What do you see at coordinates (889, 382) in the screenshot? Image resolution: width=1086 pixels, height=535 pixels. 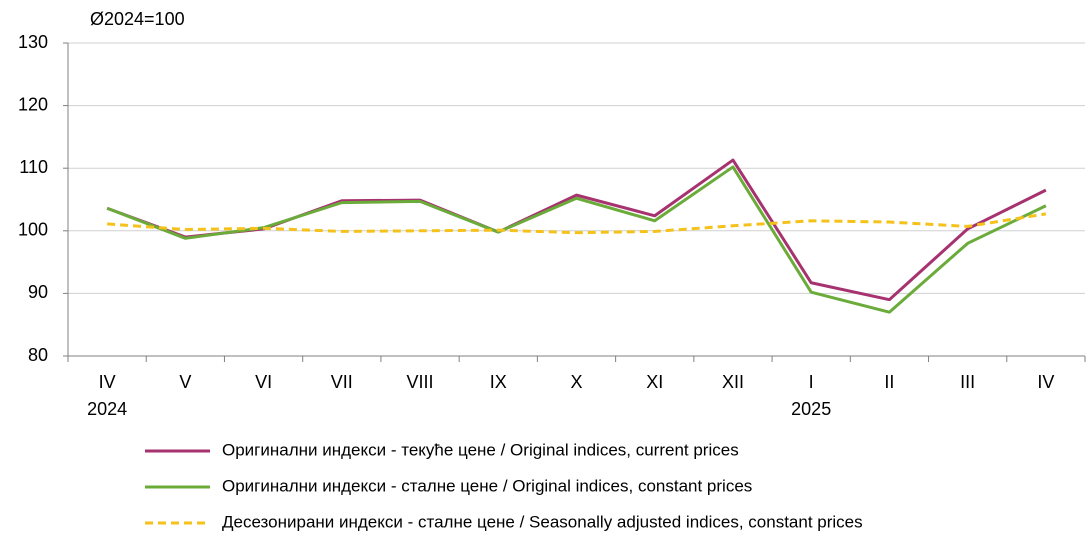 I see `x-tick-label: II` at bounding box center [889, 382].